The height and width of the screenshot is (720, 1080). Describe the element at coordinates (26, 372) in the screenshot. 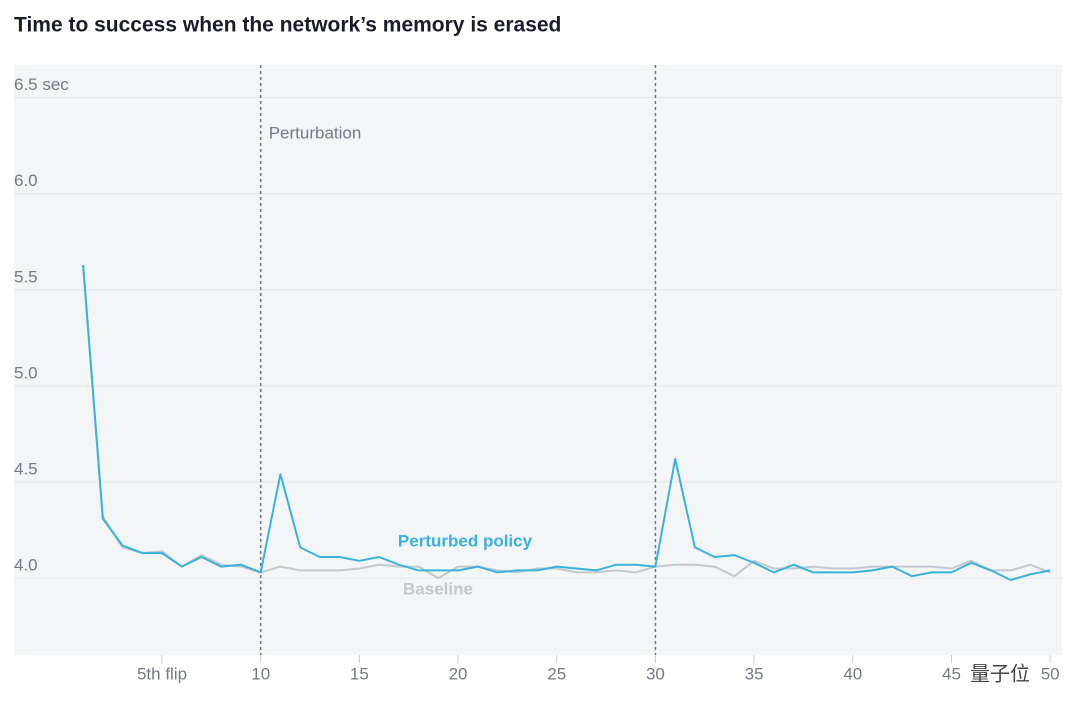

I see `y-tick-label: 5.0` at that location.